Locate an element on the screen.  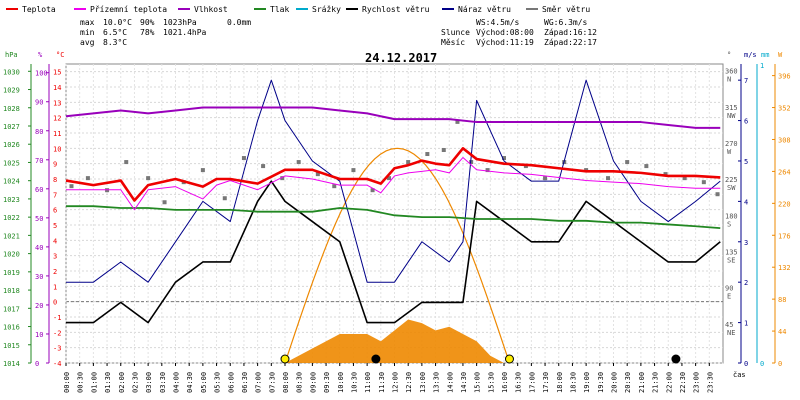
legend-label: Rychlost větru is located at coordinates (396, 9).